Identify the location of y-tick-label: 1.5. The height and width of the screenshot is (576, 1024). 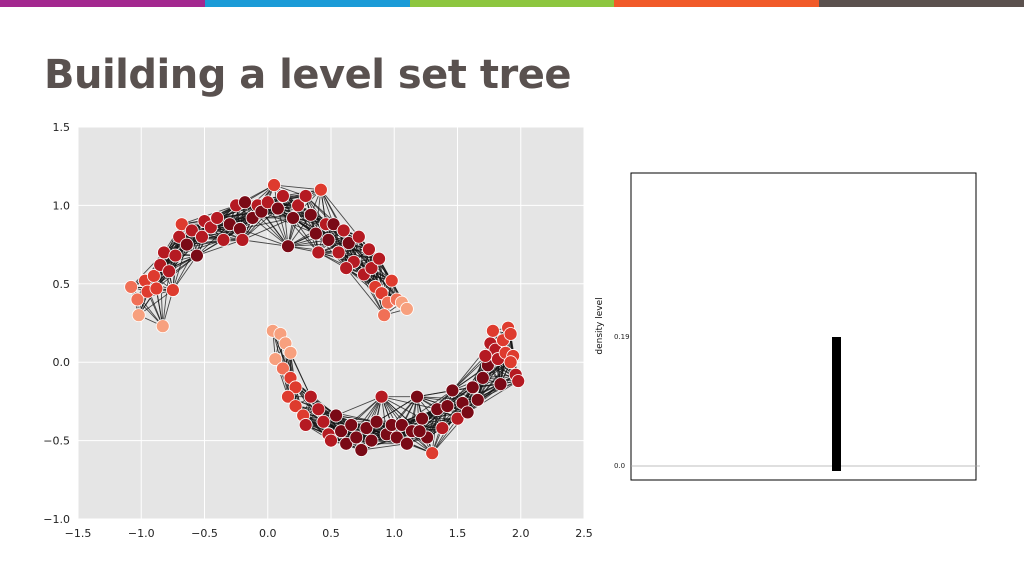
(62, 127).